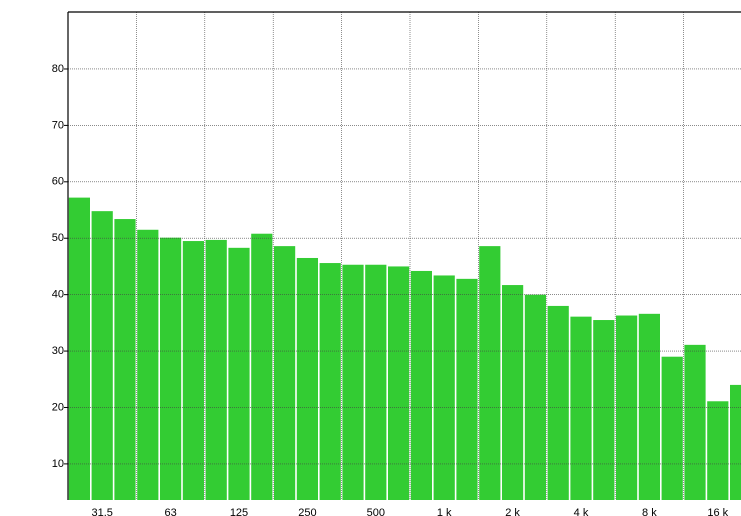 This screenshot has width=741, height=516. What do you see at coordinates (376, 511) in the screenshot?
I see `x-tick-label: 500` at bounding box center [376, 511].